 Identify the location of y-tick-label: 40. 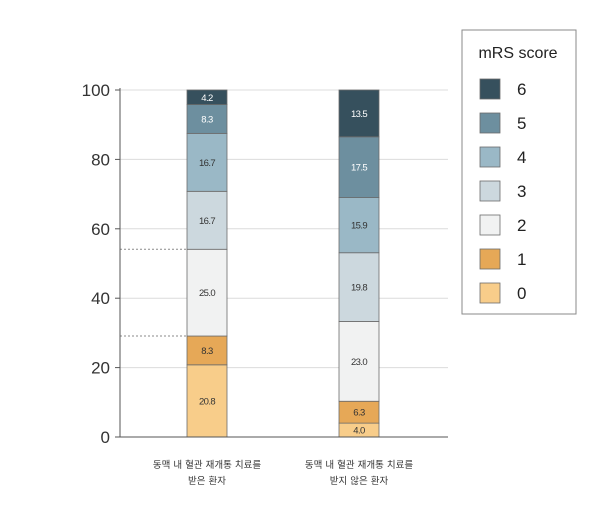
(100, 298).